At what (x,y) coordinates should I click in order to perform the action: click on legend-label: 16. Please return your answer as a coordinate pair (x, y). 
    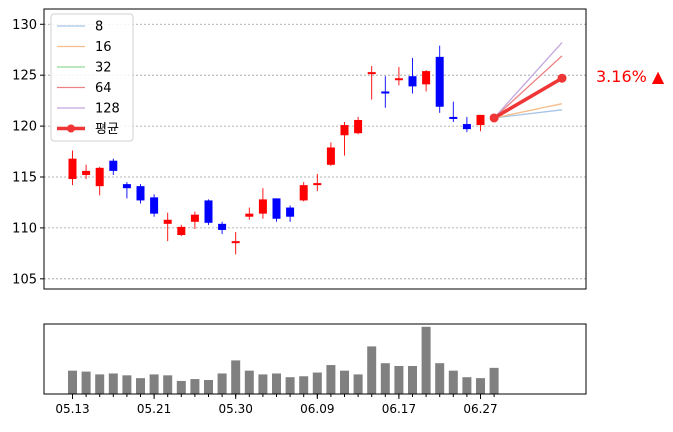
    Looking at the image, I should click on (103, 47).